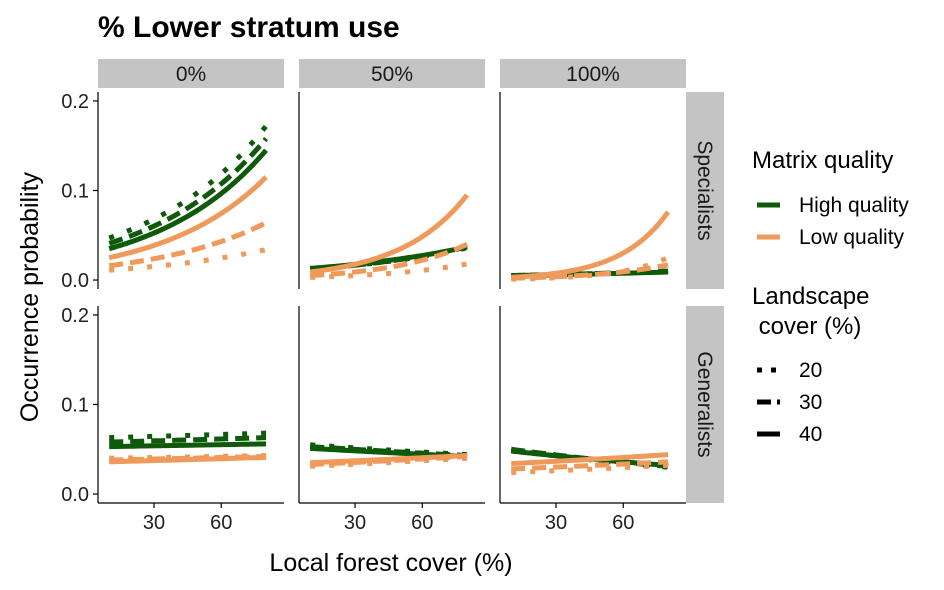 The width and height of the screenshot is (944, 590). Describe the element at coordinates (810, 296) in the screenshot. I see `legend-linetype-title-line1: Landscape` at that location.